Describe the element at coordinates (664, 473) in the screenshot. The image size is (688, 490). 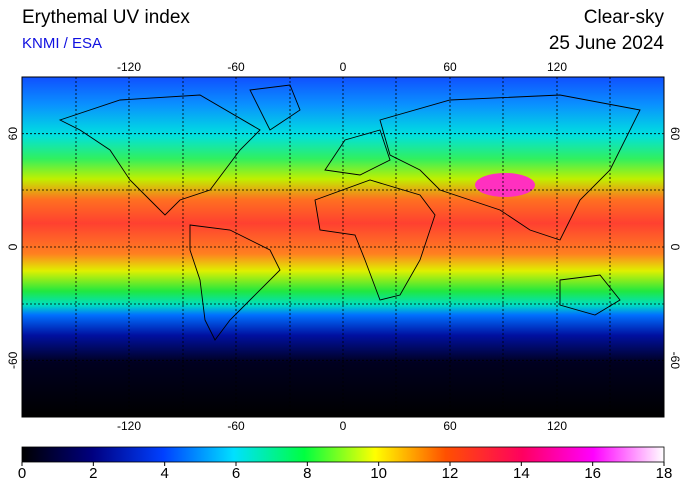
I see `colorbar-label: 18` at that location.